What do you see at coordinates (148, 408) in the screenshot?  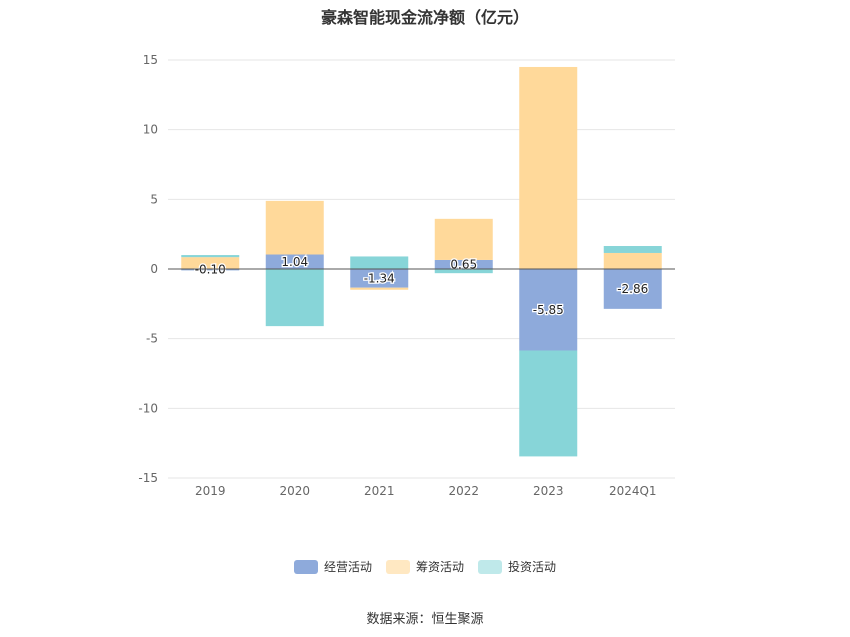 I see `y-tick-label: -10` at bounding box center [148, 408].